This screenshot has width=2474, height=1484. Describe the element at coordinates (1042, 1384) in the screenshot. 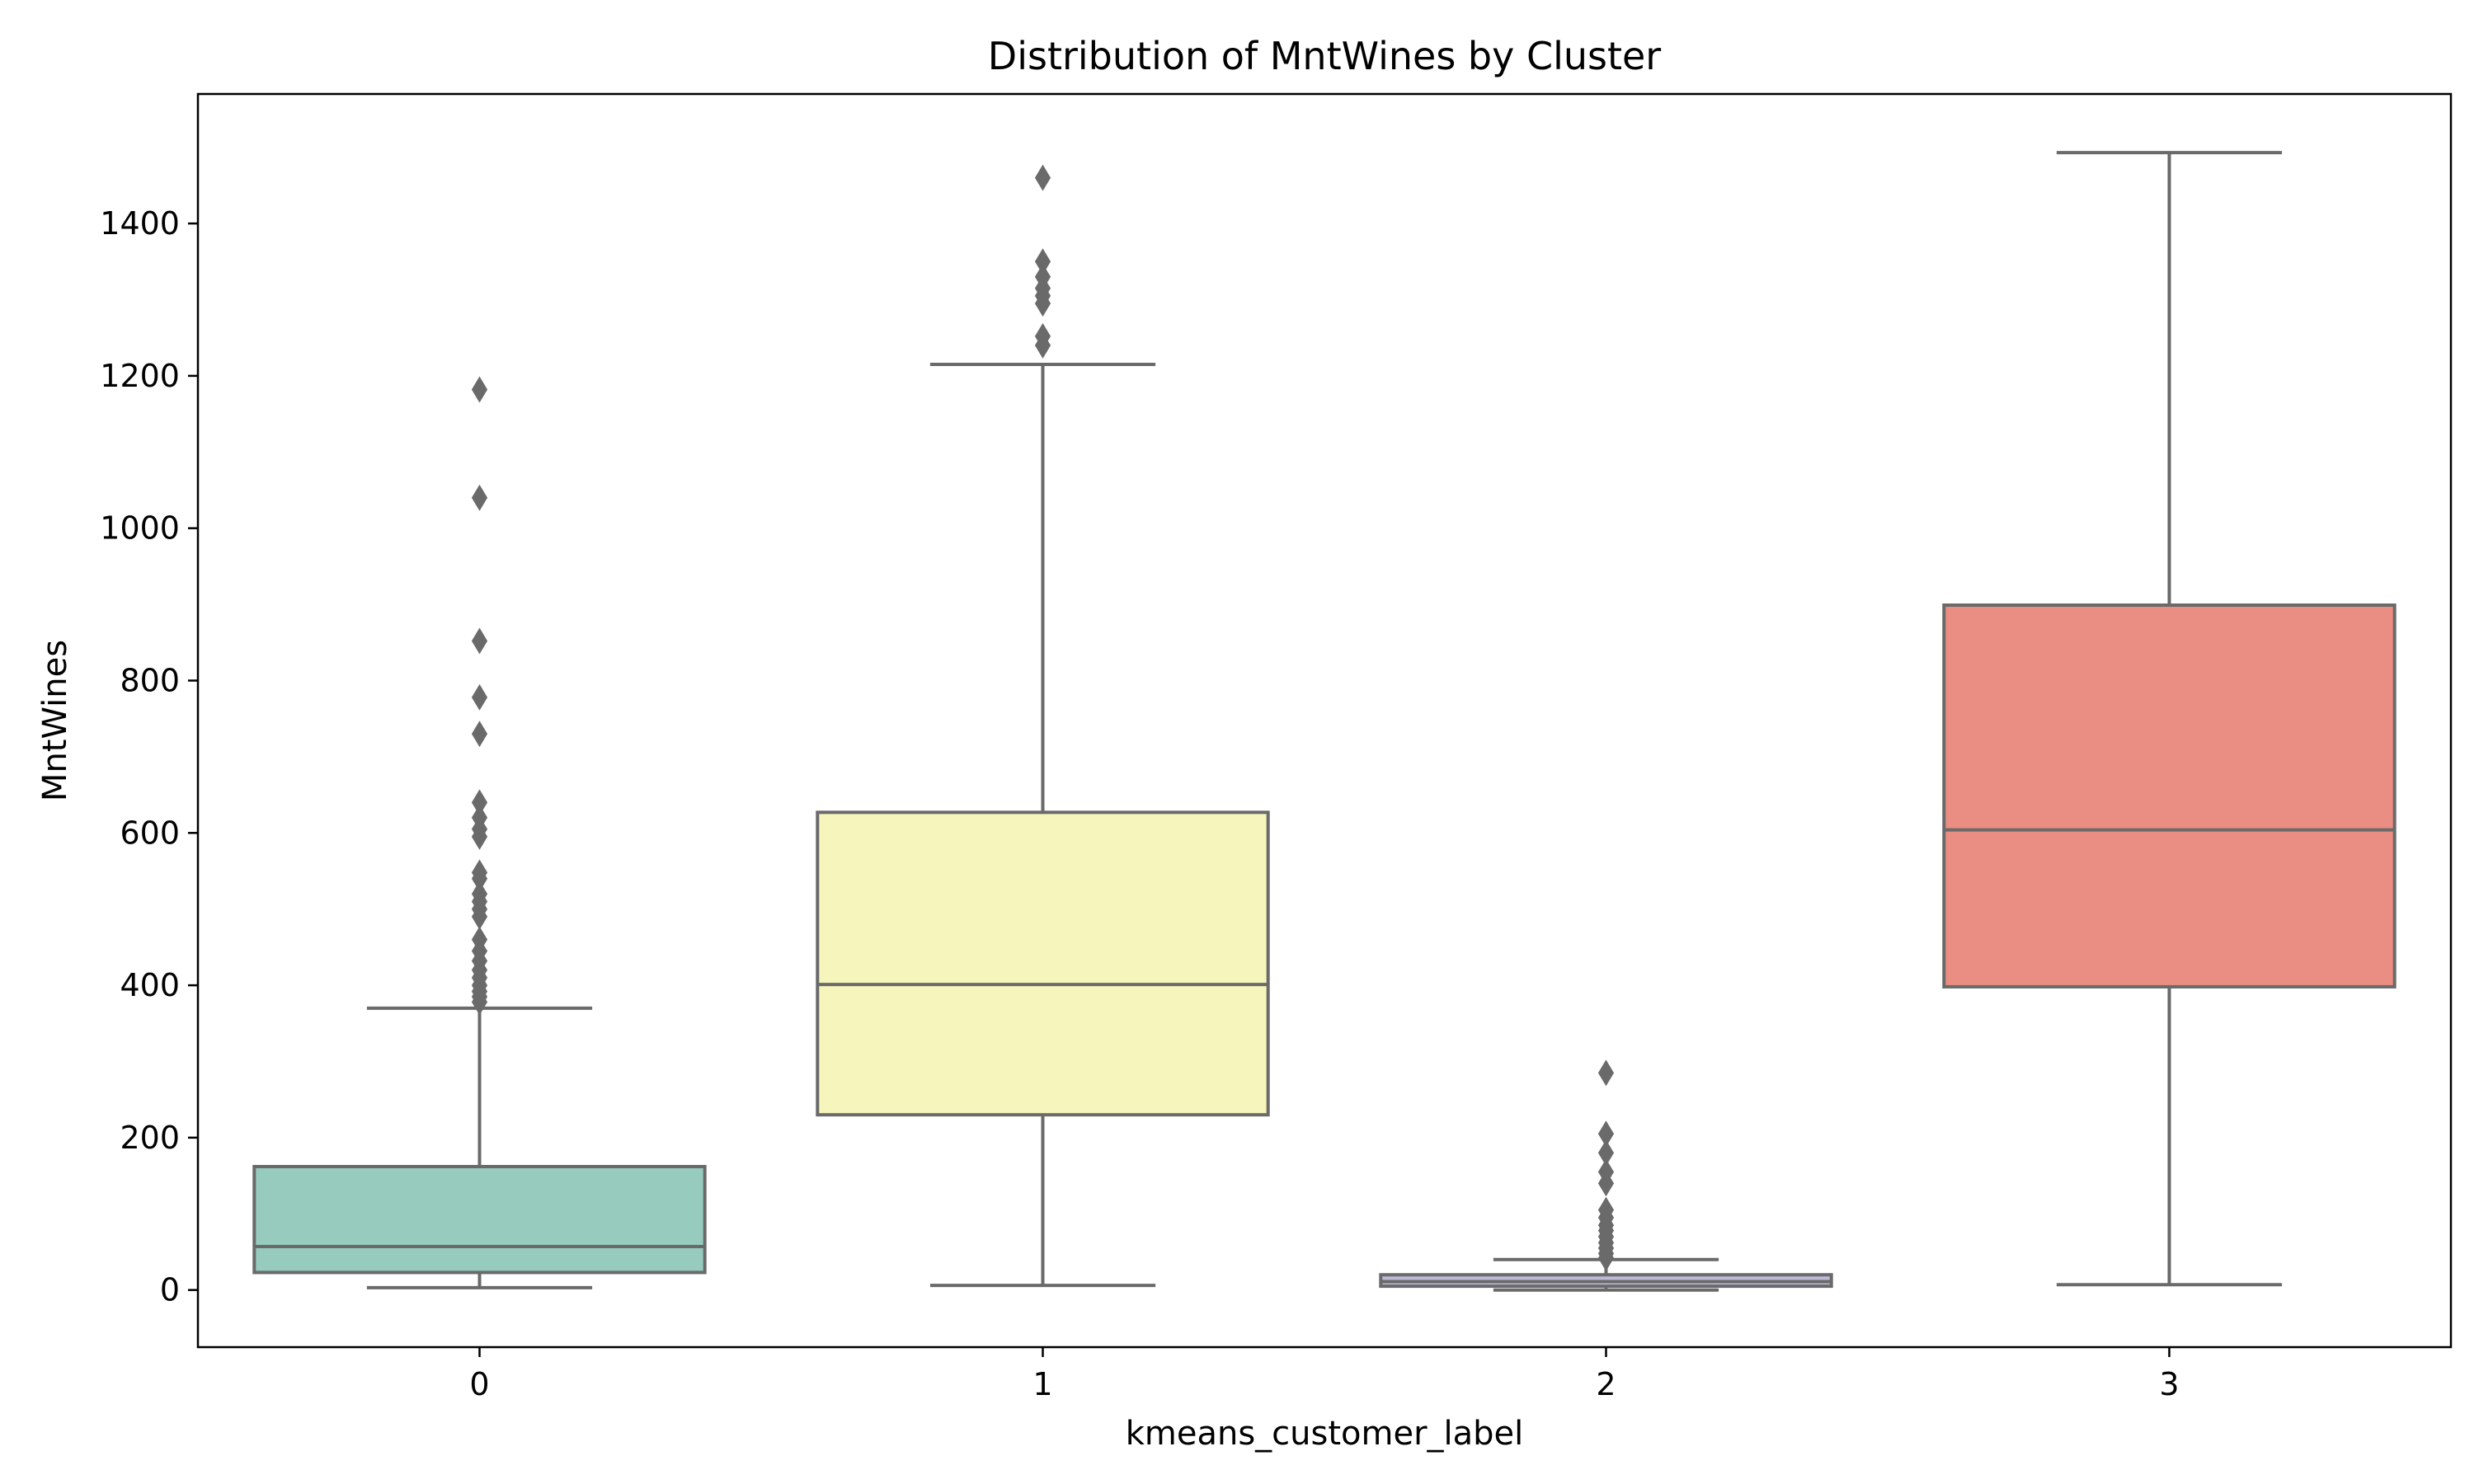

I see `x-tick-label: 1` at that location.